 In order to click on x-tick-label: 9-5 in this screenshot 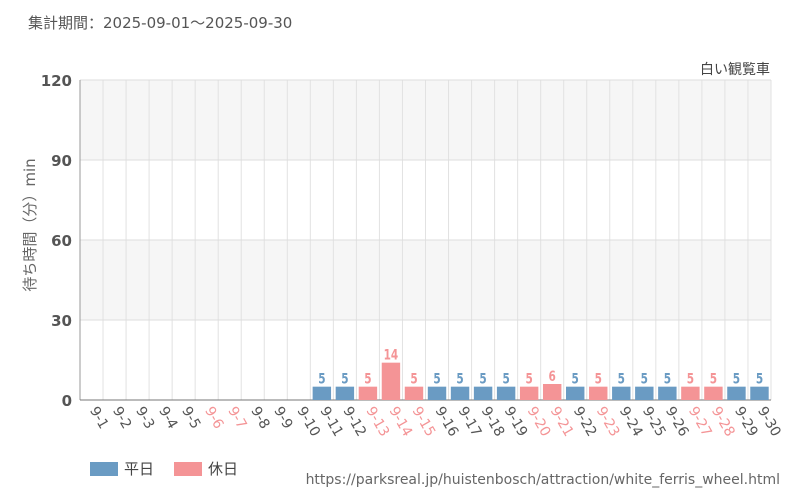, I will do `click(190, 418)`.